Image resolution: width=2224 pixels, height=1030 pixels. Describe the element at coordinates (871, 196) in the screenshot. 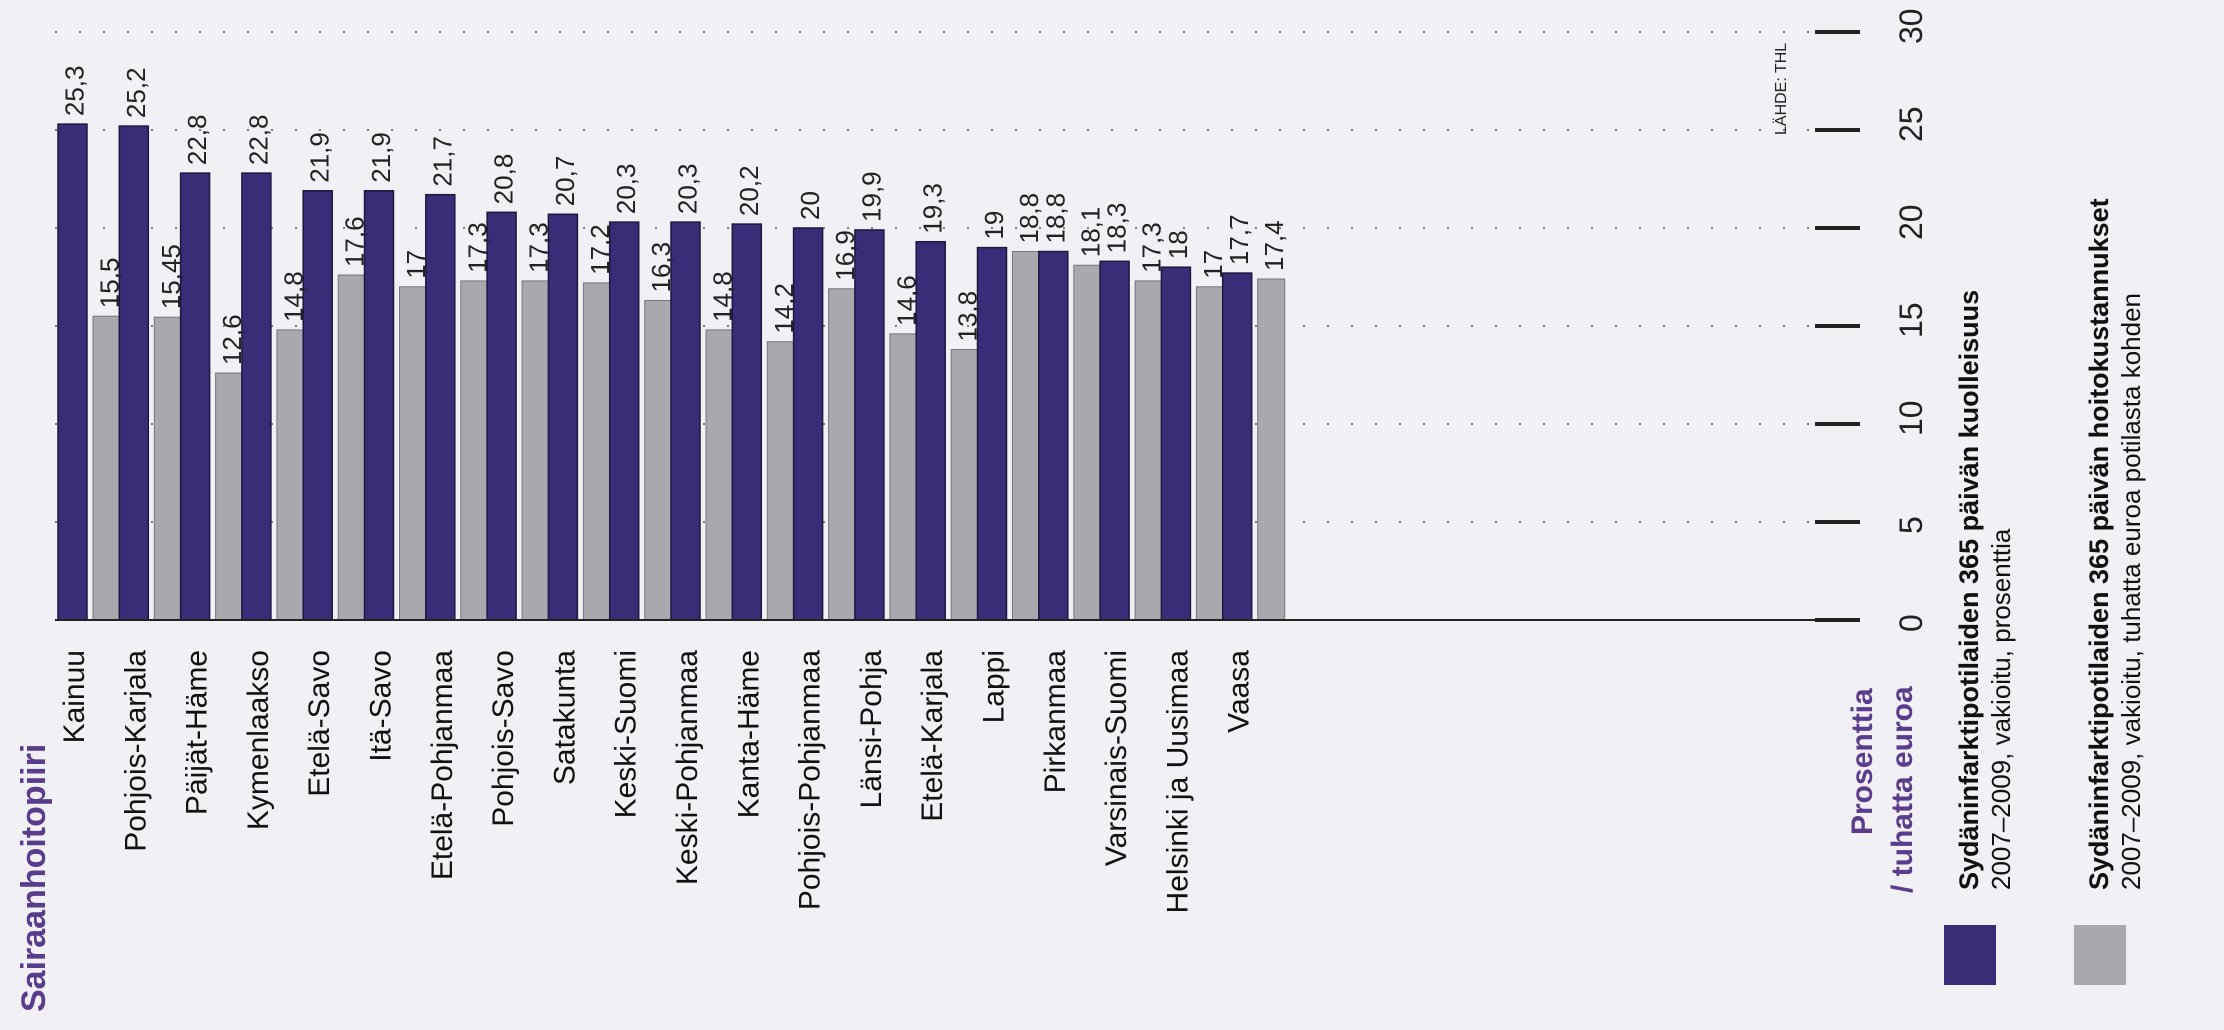

I see `data-label-mortality: 19,9` at that location.